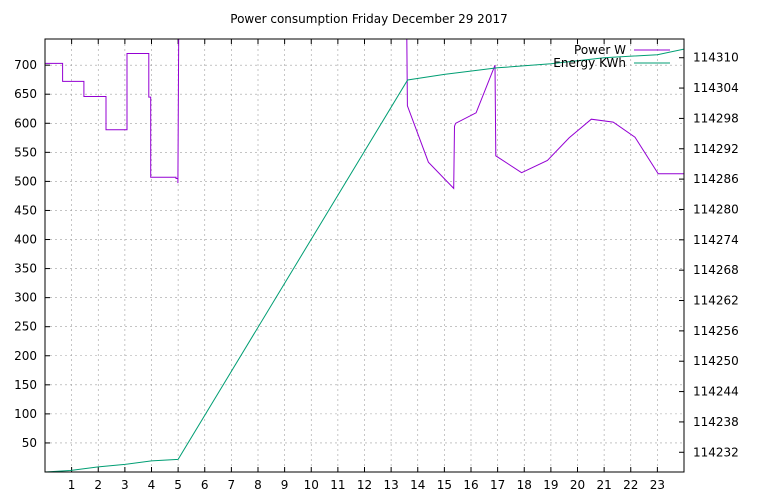 The image size is (768, 500). I want to click on y-right-tick-label: 114262, so click(716, 301).